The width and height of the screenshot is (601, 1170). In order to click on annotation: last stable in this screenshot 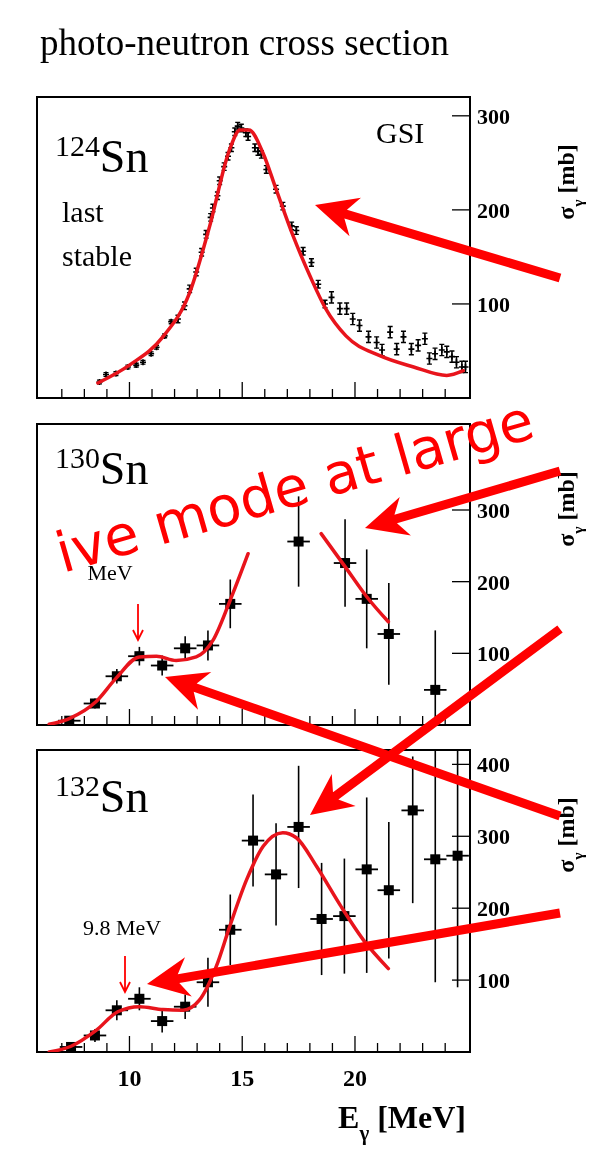, I will do `click(97, 233)`.